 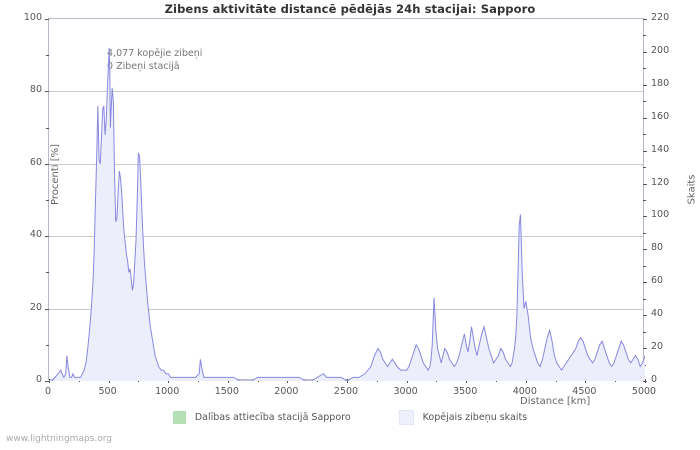 What do you see at coordinates (286, 391) in the screenshot?
I see `x-axis-tick-label: 2000` at bounding box center [286, 391].